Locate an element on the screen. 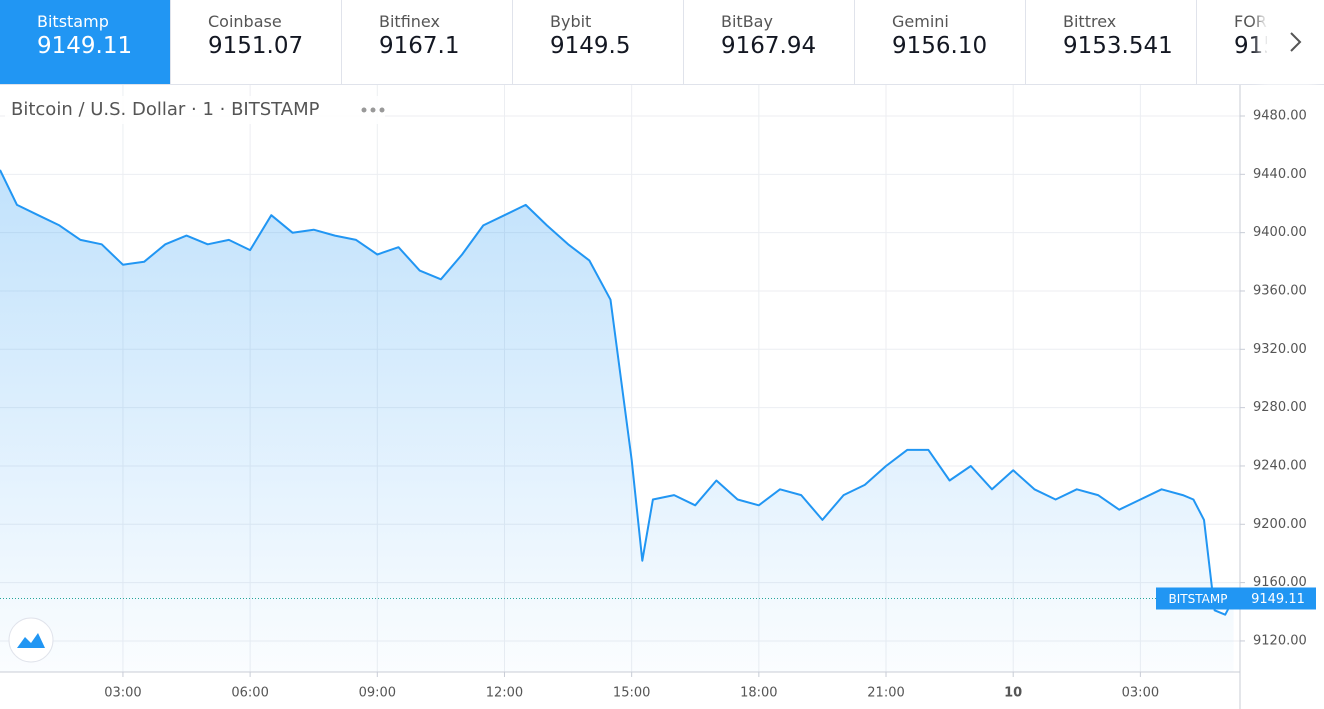 The height and width of the screenshot is (709, 1324). x-tick-label: 15:00 is located at coordinates (631, 693).